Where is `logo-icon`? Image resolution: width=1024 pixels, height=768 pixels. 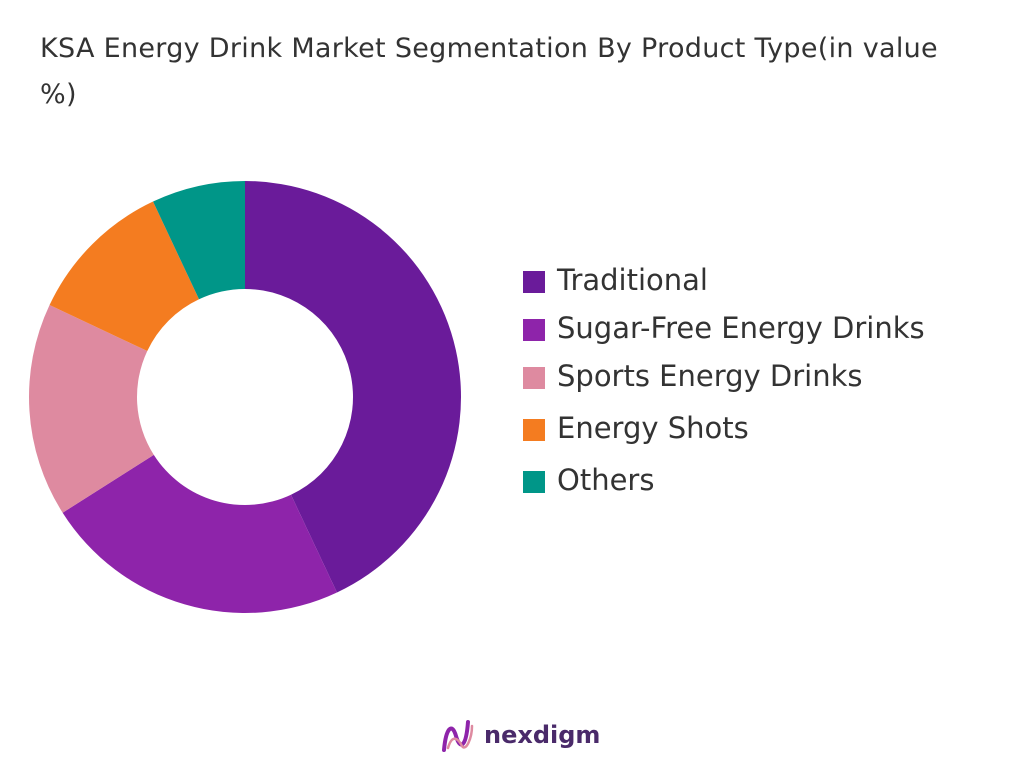 logo-icon is located at coordinates (458, 736).